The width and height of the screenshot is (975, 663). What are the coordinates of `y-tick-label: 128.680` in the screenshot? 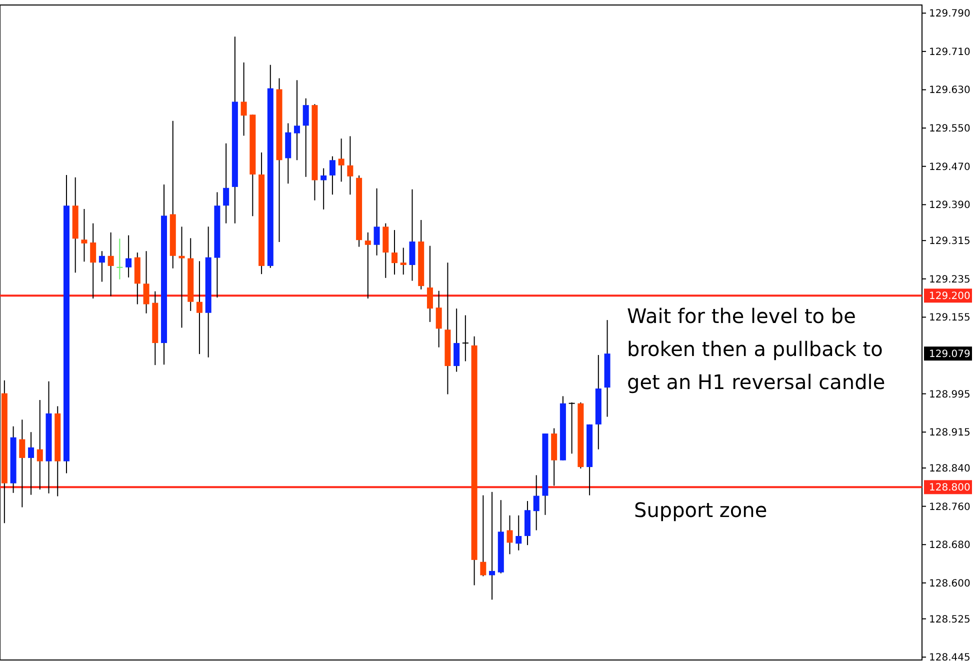 It's located at (949, 546).